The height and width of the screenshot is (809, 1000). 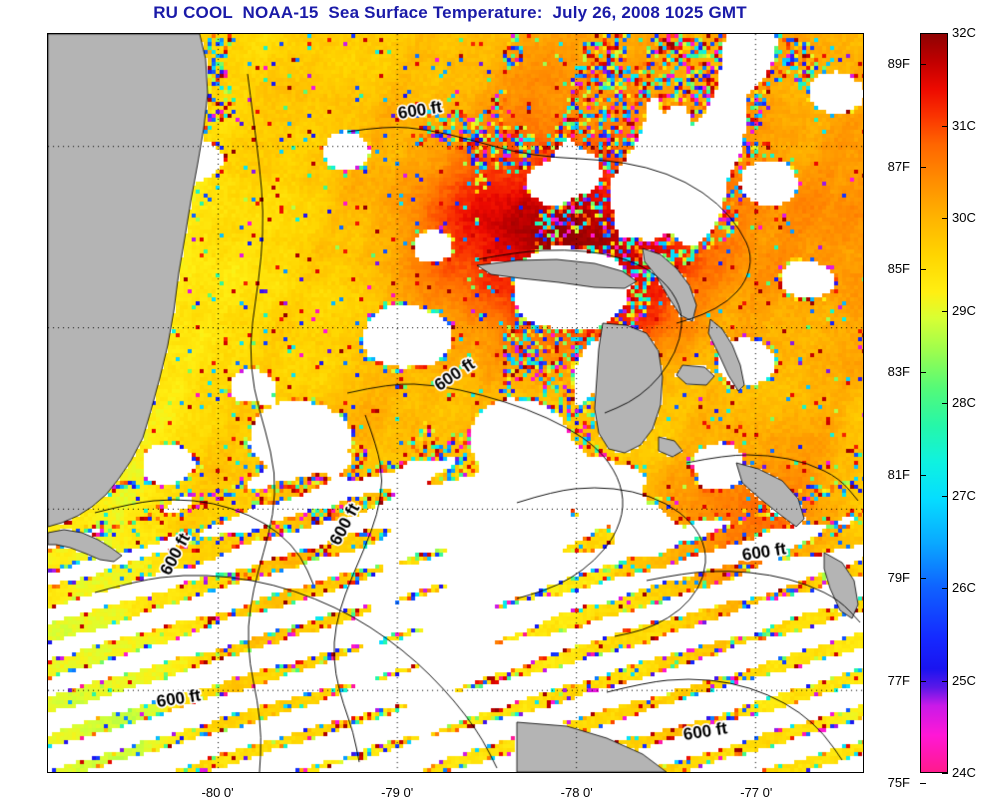 What do you see at coordinates (964, 680) in the screenshot?
I see `colorbar-label-celsius: 25C` at bounding box center [964, 680].